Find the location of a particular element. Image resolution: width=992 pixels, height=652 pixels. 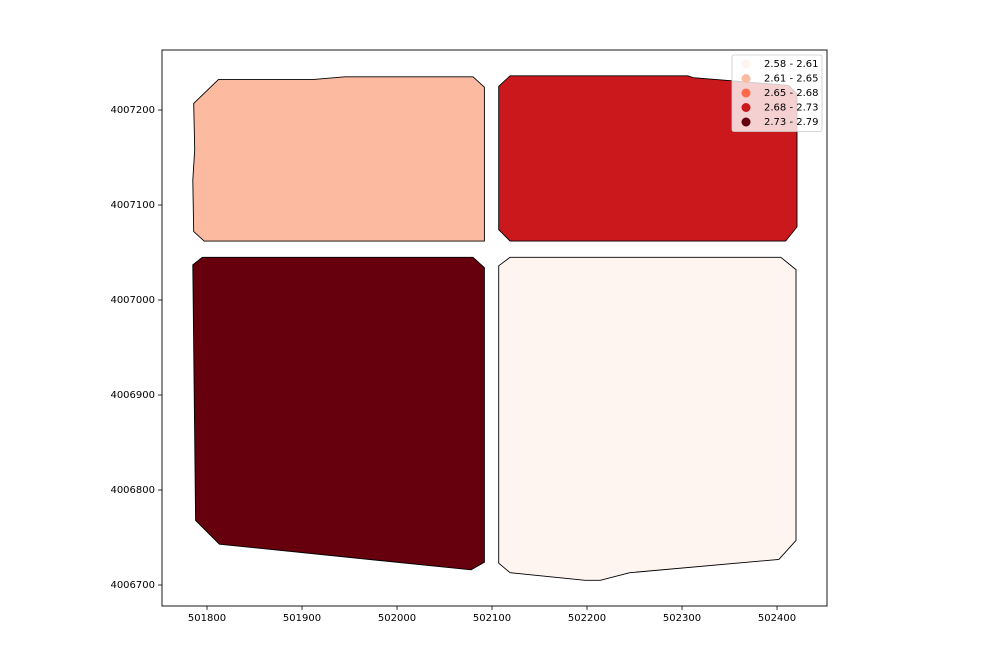

y-tick-label: 4006700 is located at coordinates (132, 585).